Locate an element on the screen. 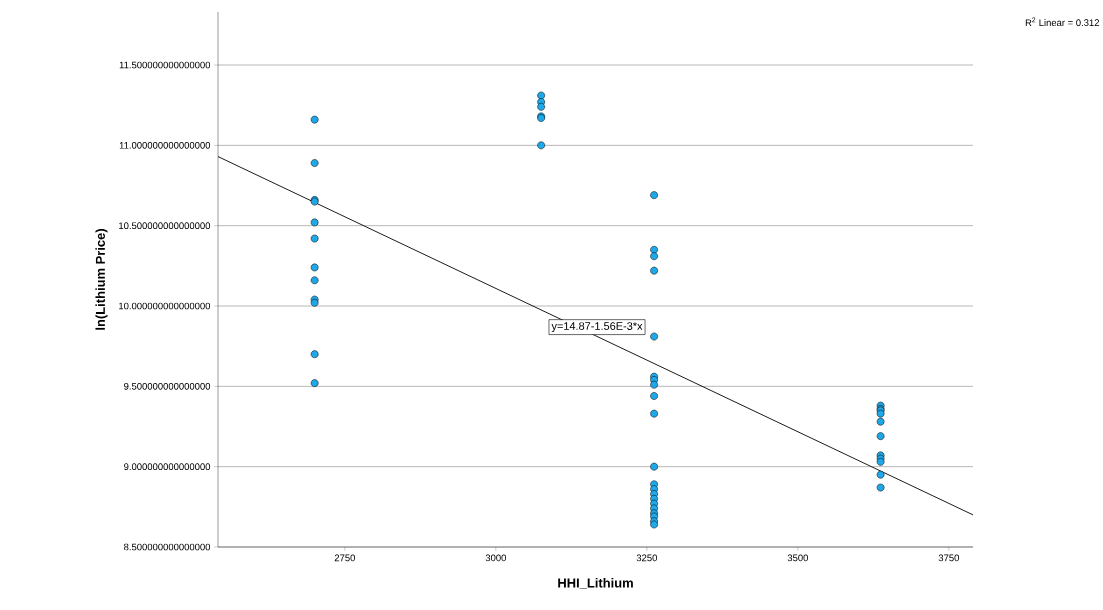 This screenshot has height=610, width=1103. annotation: y=14.87-1.56E-3*x is located at coordinates (597, 327).